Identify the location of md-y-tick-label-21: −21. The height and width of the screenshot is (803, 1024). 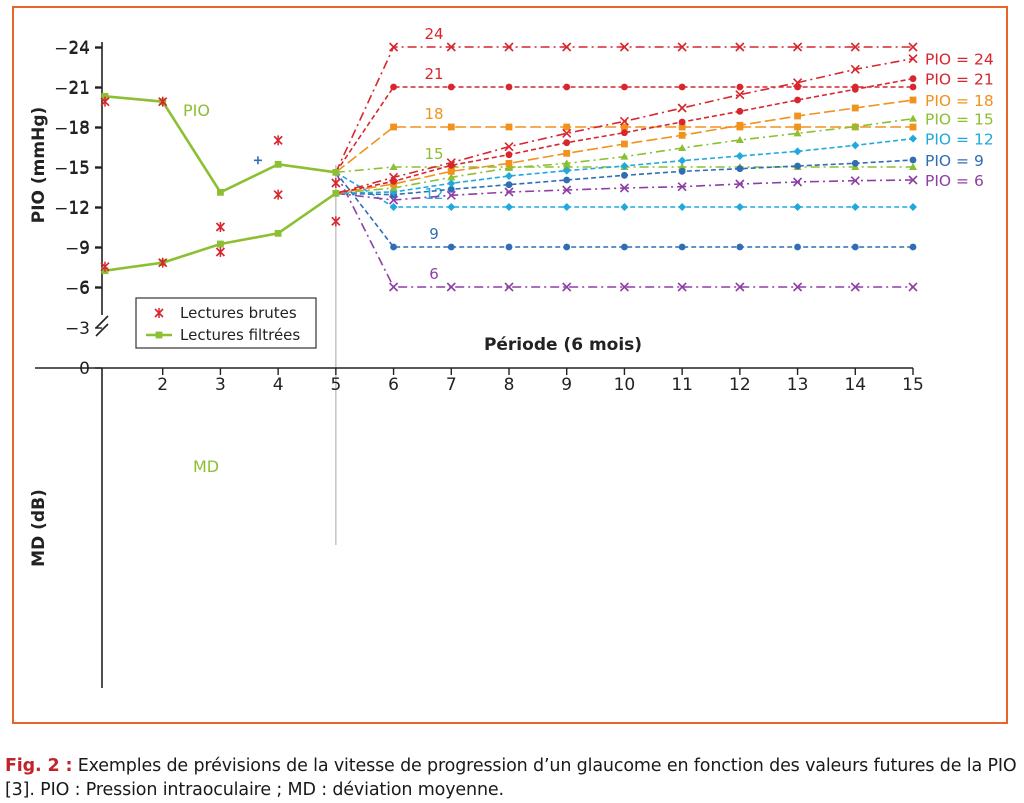
(72, 89).